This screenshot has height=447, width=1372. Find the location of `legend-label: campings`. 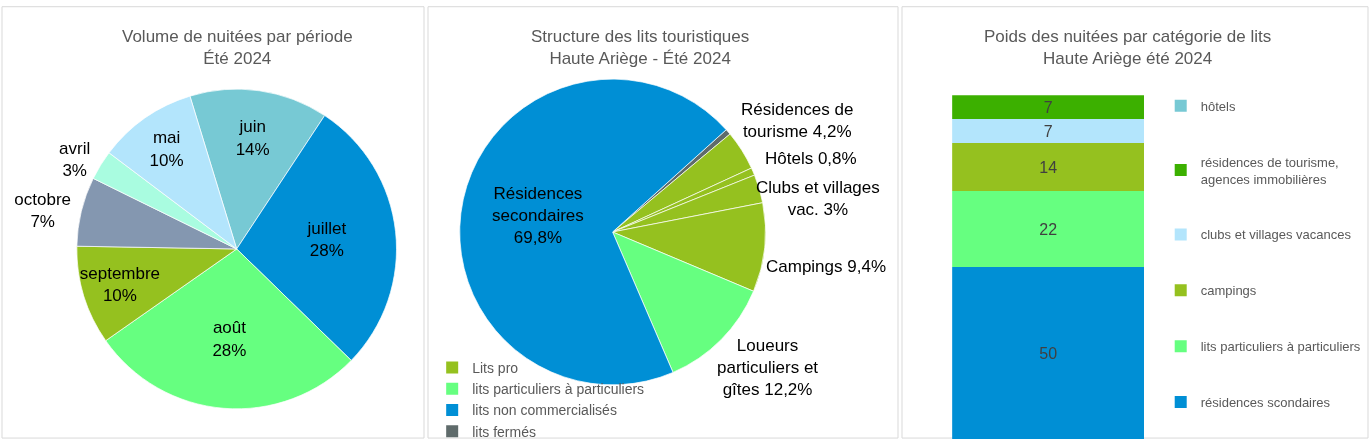

legend-label: campings is located at coordinates (1228, 291).